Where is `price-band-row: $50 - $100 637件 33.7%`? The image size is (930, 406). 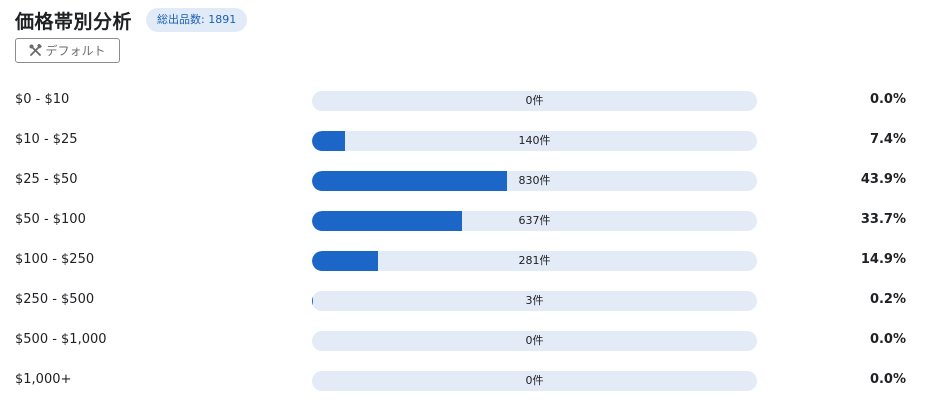 price-band-row: $50 - $100 637件 33.7% is located at coordinates (465, 220).